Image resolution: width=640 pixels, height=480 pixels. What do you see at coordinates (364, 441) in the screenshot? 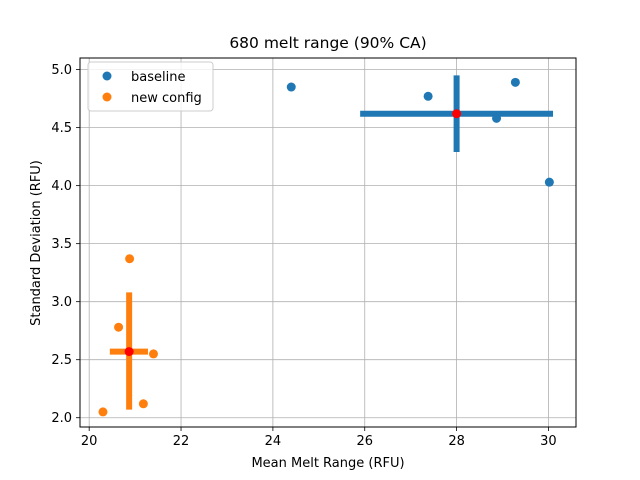
I see `x-tick-label: 26` at bounding box center [364, 441].